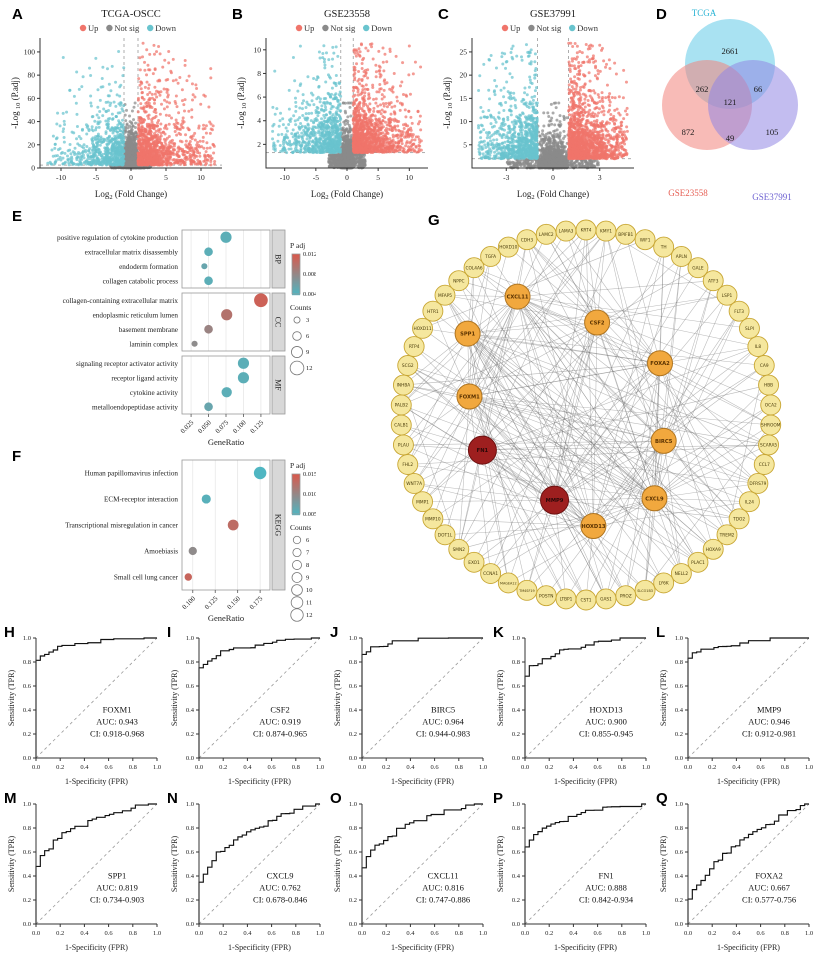  Describe the element at coordinates (498, 632) in the screenshot. I see `panel-letter-k: K` at that location.